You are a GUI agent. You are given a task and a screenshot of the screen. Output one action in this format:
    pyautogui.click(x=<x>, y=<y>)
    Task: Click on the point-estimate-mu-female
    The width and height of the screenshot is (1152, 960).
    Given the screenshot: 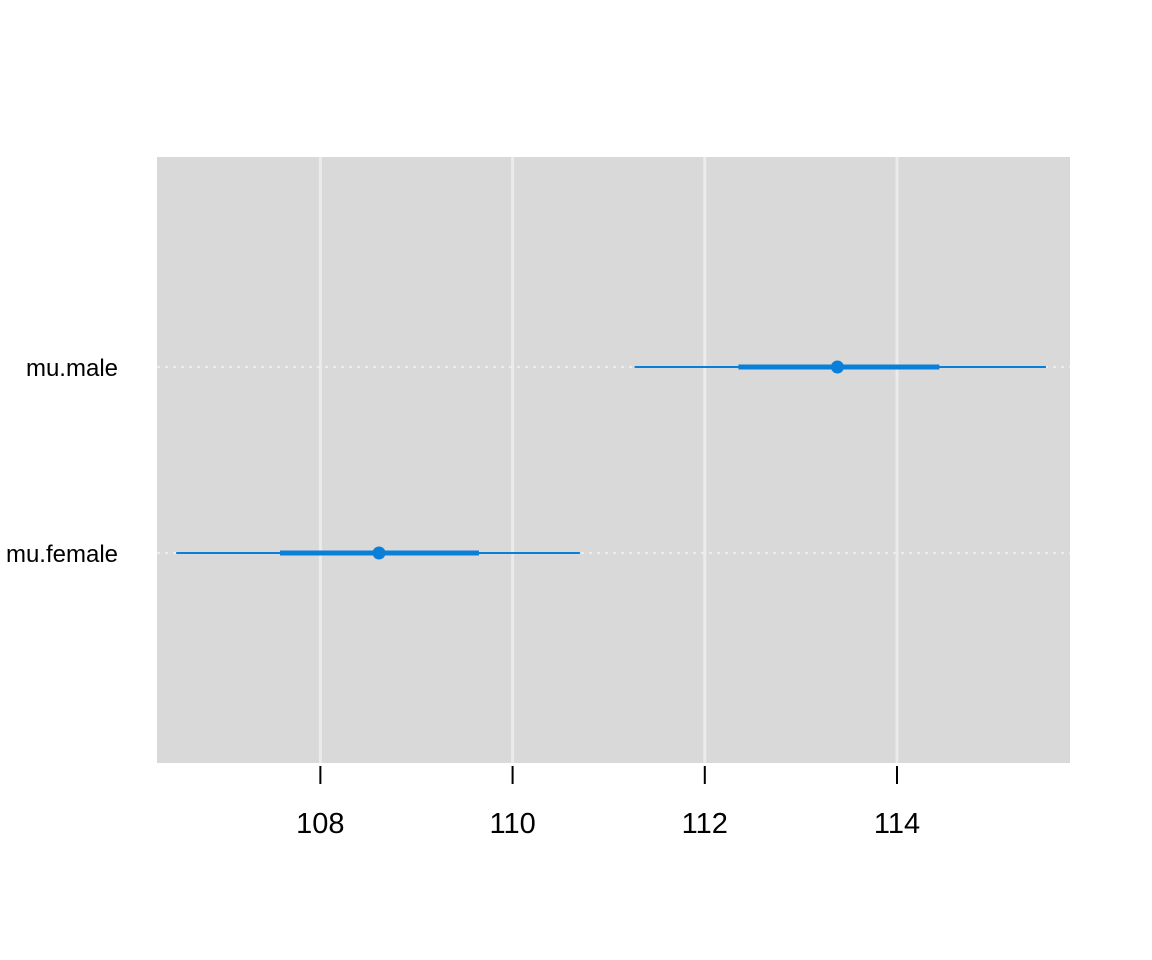 What is the action you would take?
    pyautogui.click(x=379, y=553)
    